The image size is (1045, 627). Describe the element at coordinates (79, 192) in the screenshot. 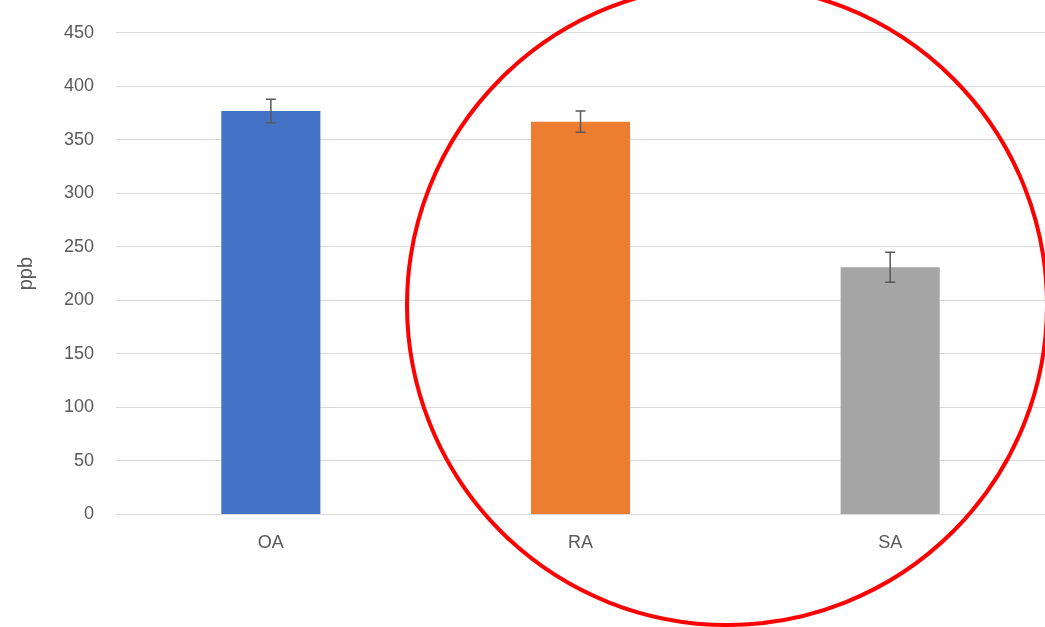

I see `y-tick-label: 300` at that location.